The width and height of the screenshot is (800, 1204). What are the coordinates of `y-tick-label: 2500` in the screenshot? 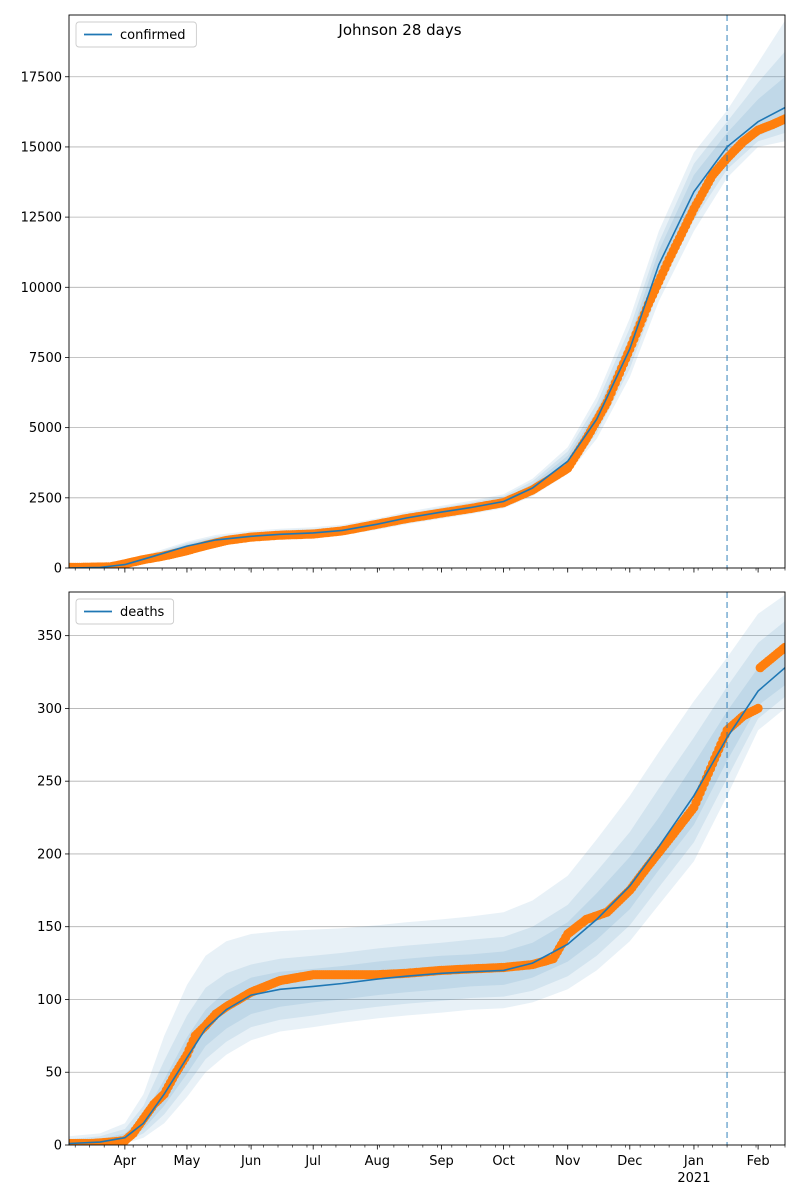 It's located at (45, 498).